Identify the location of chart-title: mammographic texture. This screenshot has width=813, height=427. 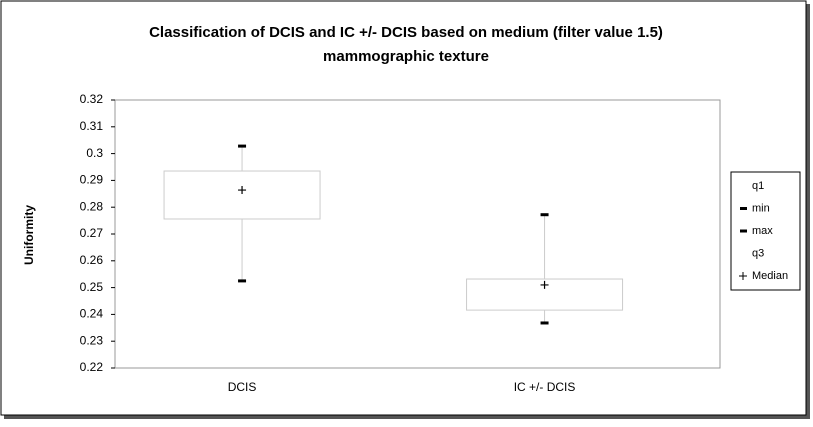
(406, 56).